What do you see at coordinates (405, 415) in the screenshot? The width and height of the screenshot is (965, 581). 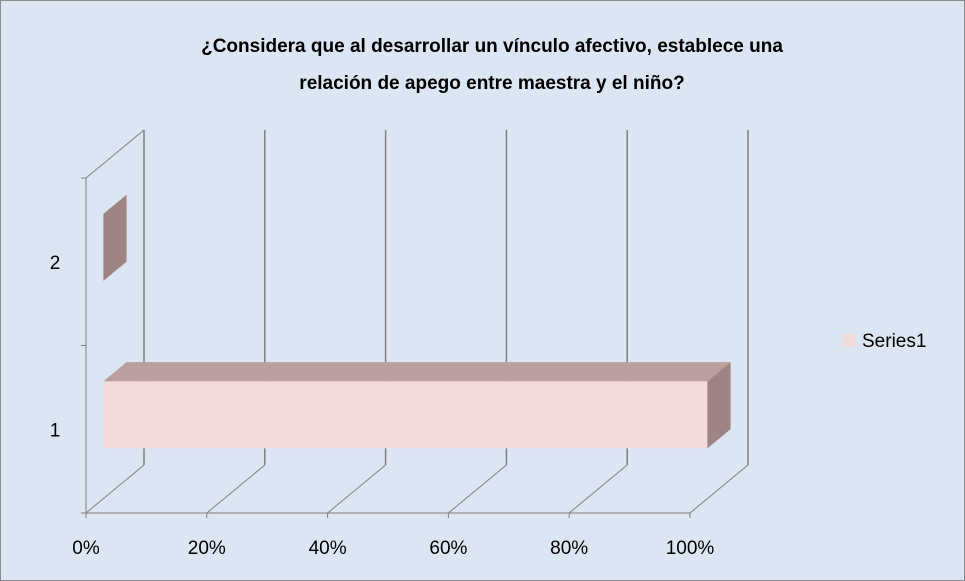 I see `bar` at bounding box center [405, 415].